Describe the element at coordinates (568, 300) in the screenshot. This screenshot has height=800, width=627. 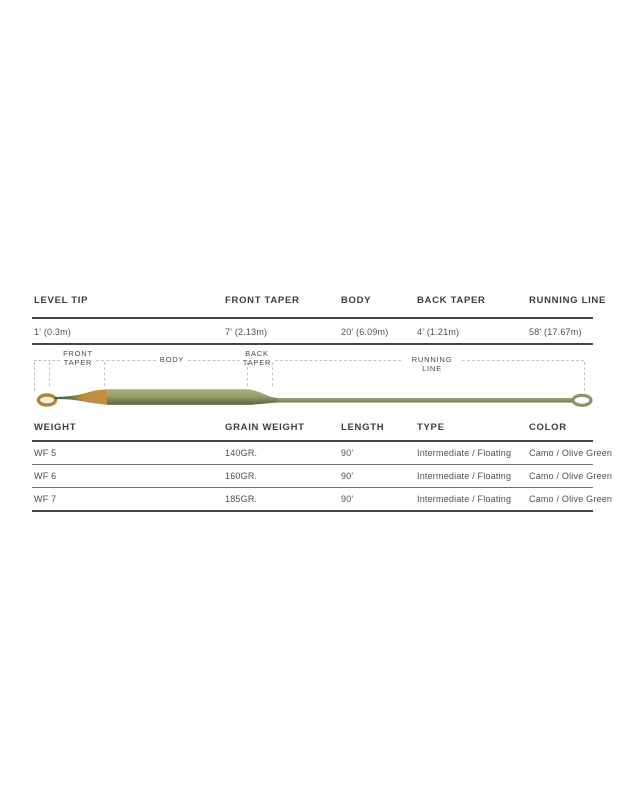
I see `column-header-running-line: RUNNING LINE` at that location.